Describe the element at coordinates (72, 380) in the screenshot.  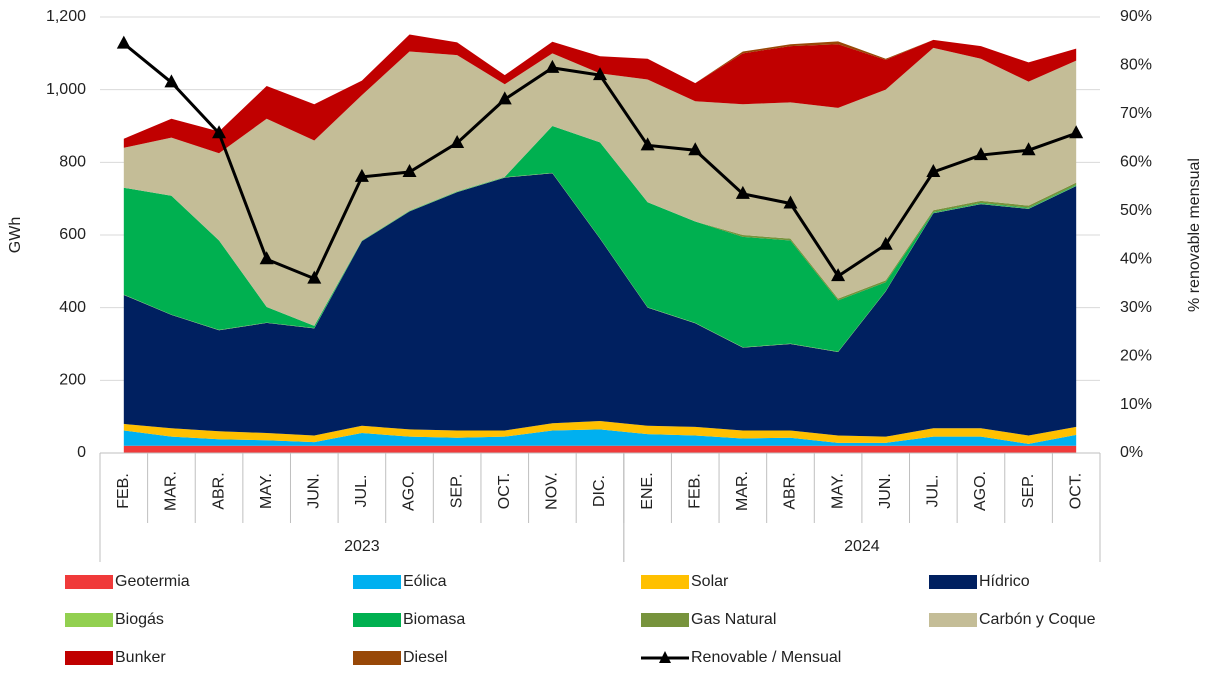
I see `y-tick-label: 200` at that location.